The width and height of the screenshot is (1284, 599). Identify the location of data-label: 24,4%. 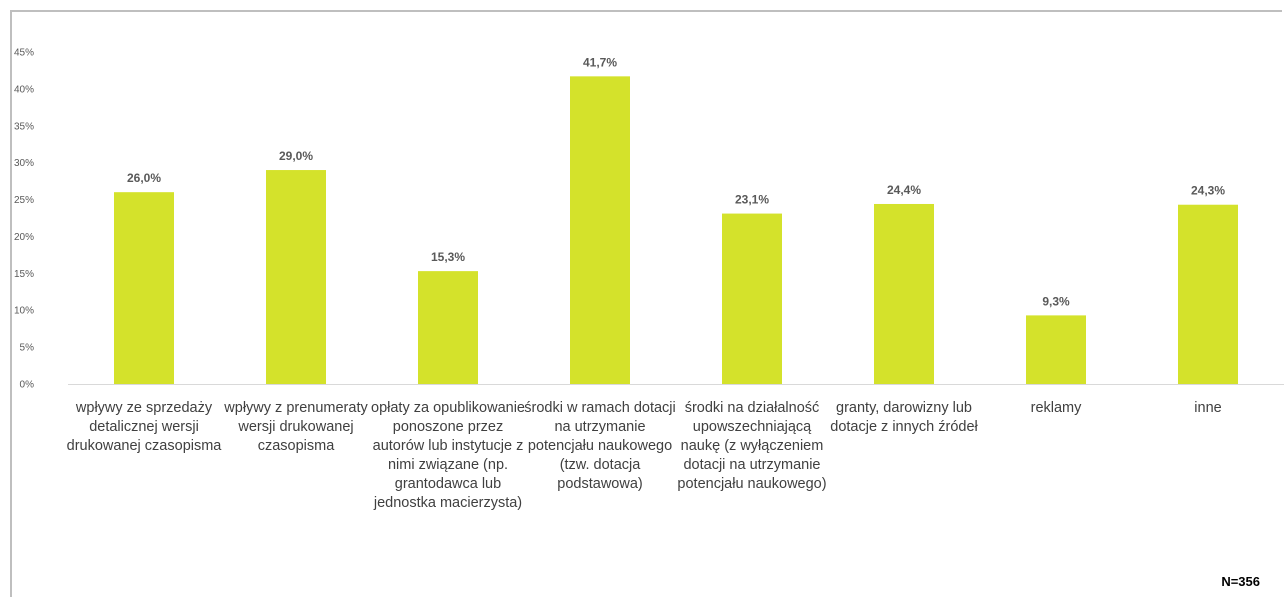
(904, 190).